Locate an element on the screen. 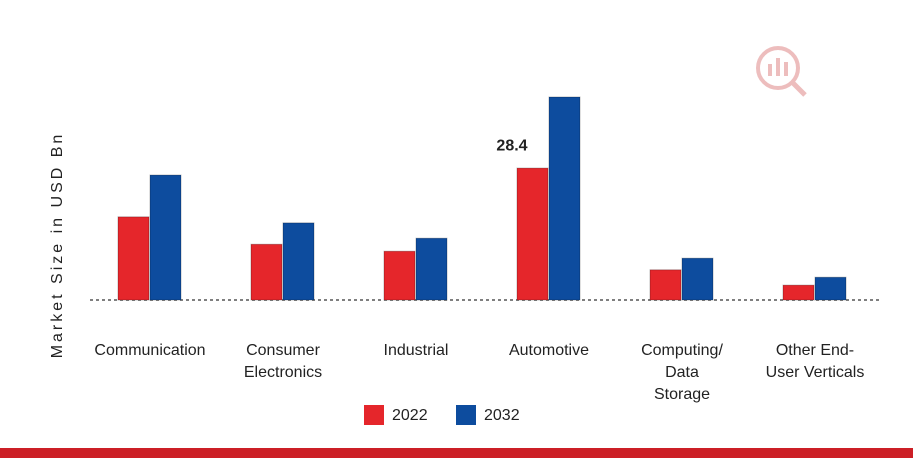  logo is located at coordinates (781, 71).